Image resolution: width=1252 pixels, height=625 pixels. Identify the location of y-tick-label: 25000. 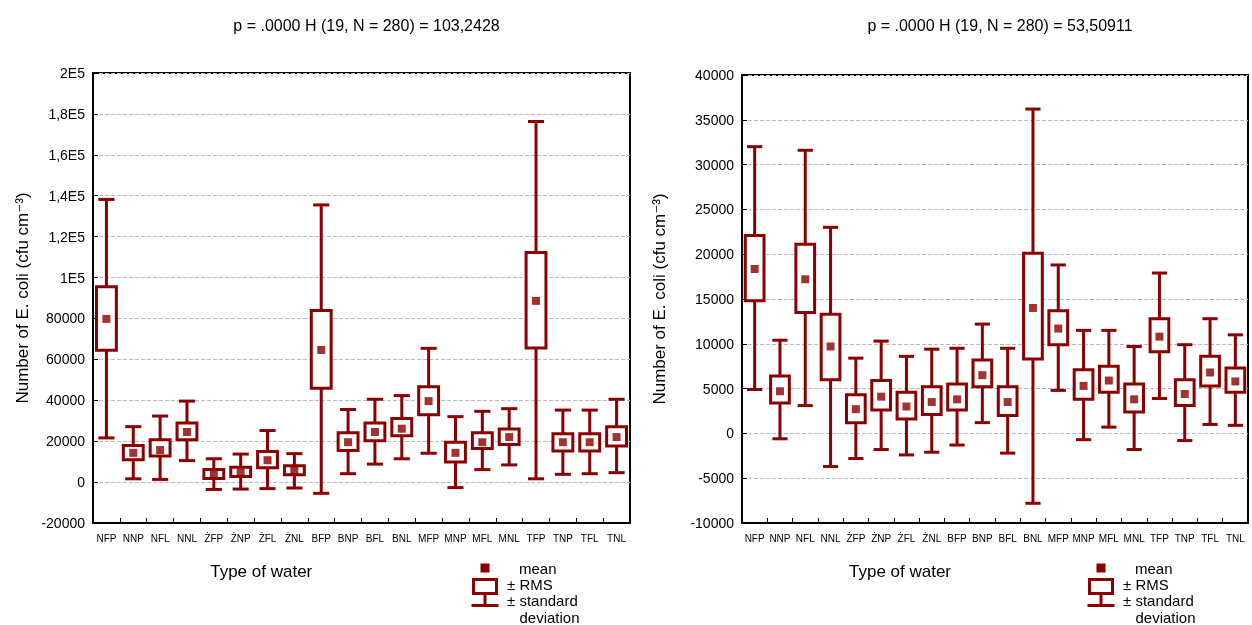
(715, 209).